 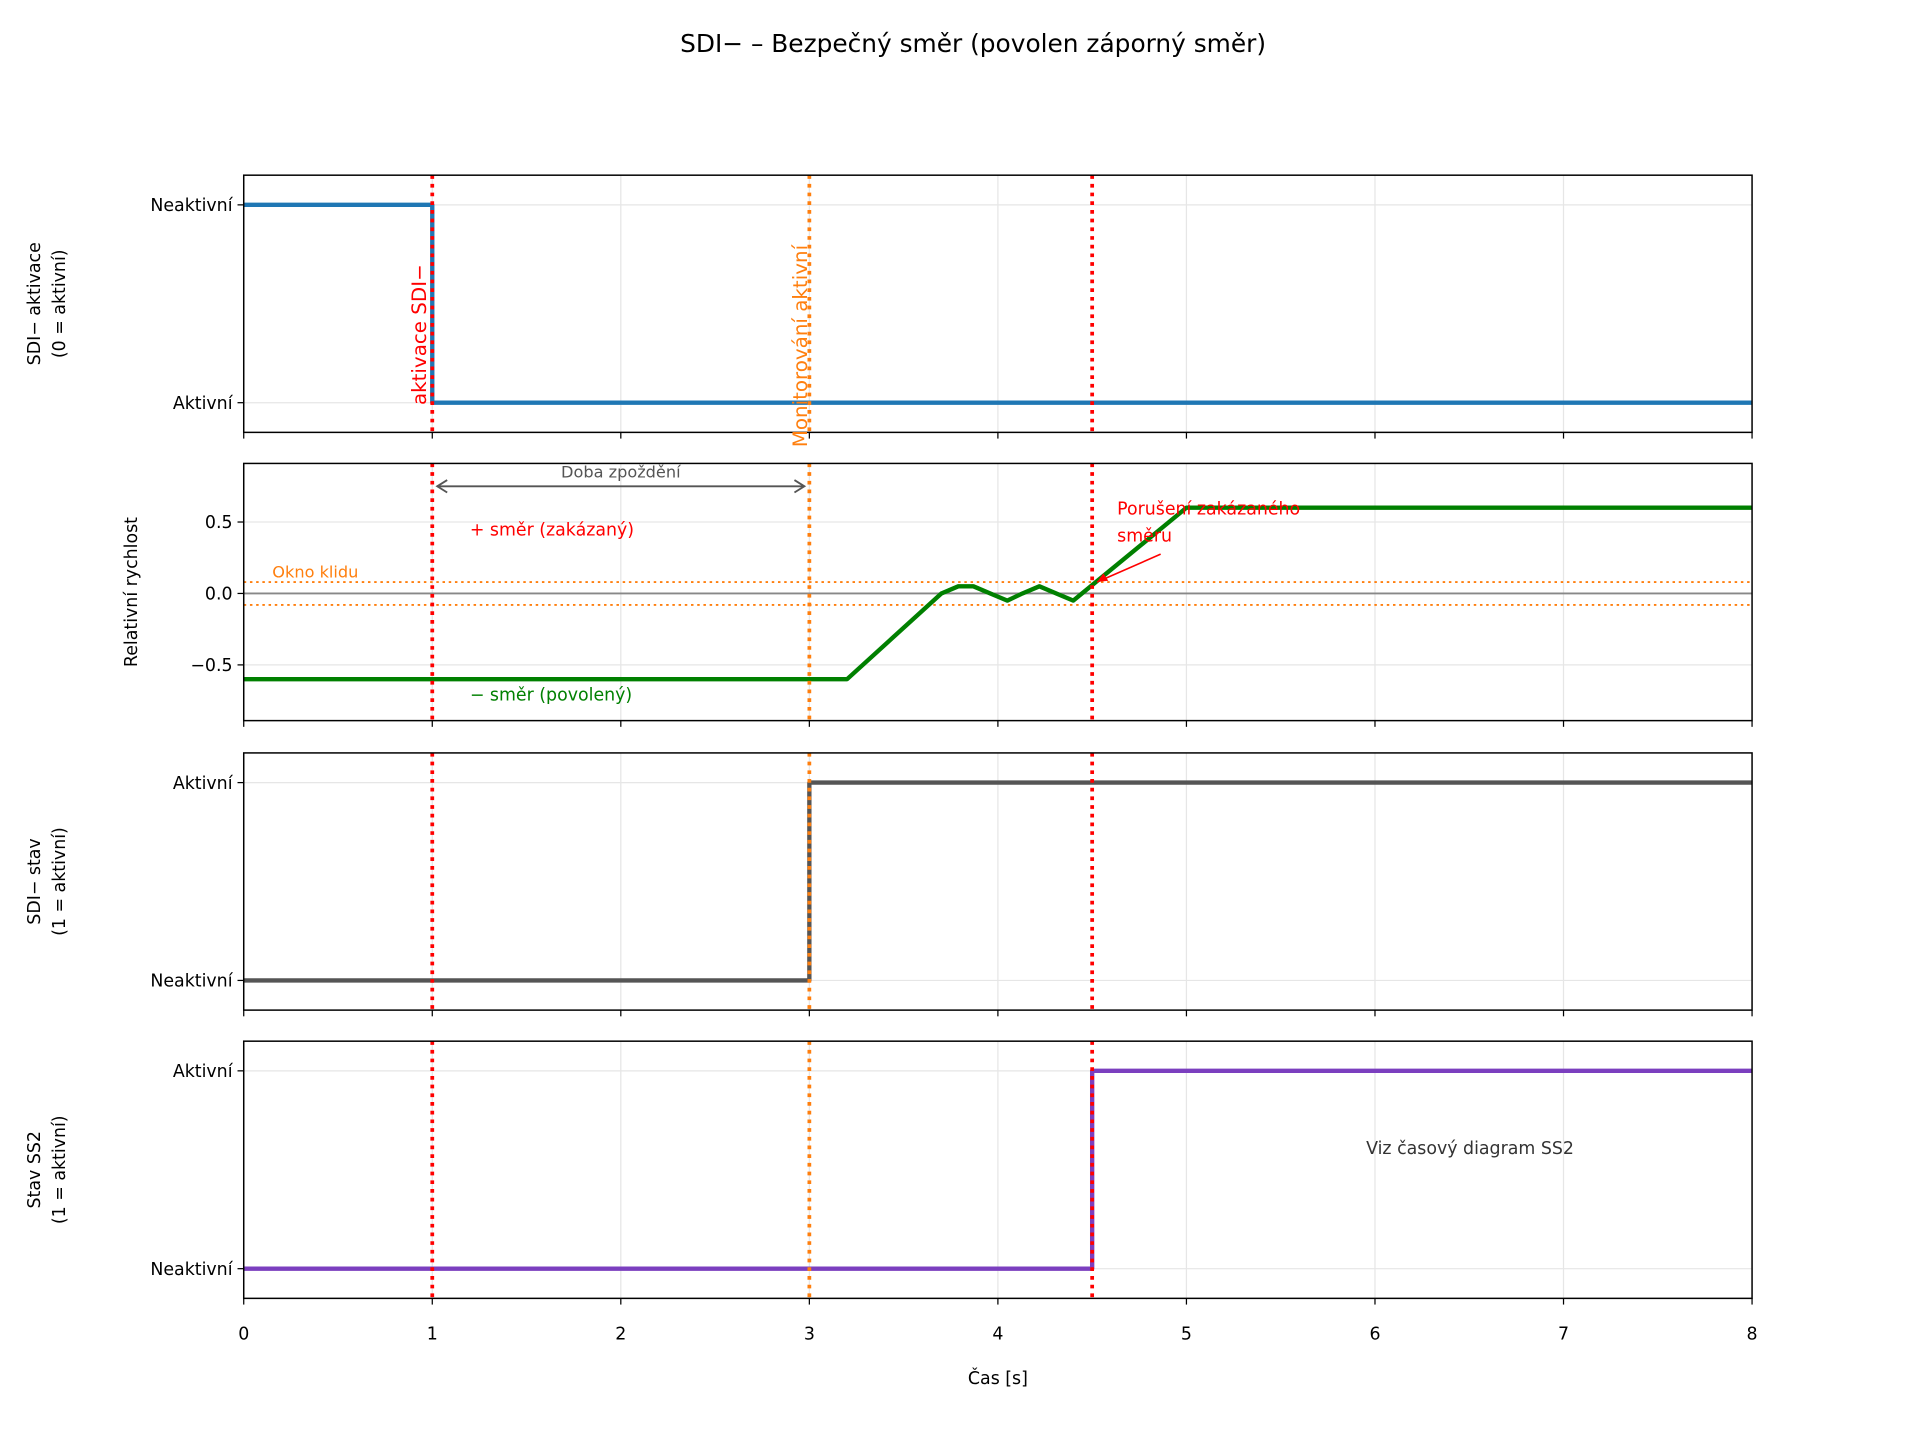 I want to click on delay-arrow-heads, so click(x=621, y=486).